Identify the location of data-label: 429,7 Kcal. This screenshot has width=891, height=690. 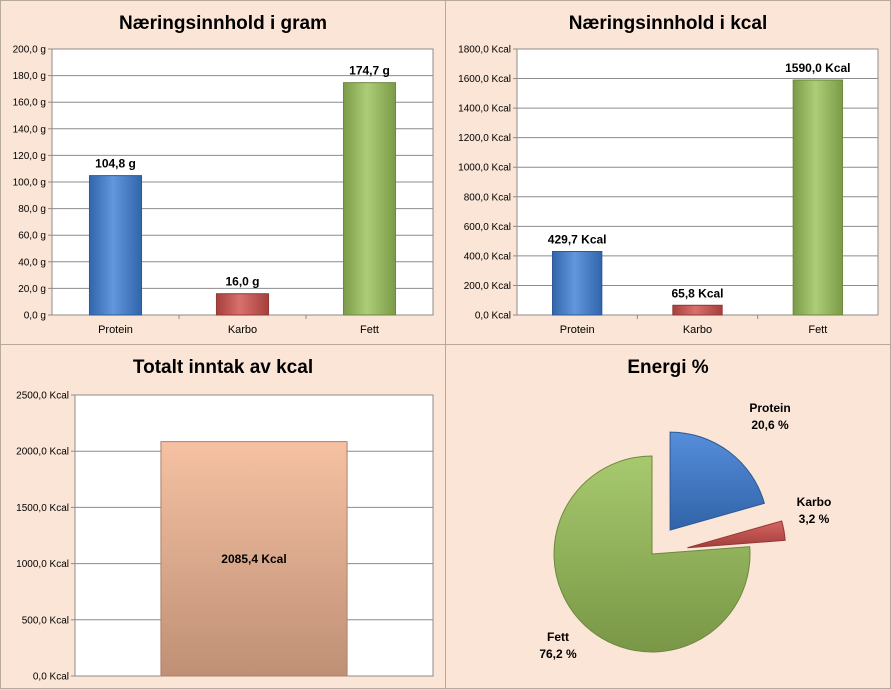
(577, 239).